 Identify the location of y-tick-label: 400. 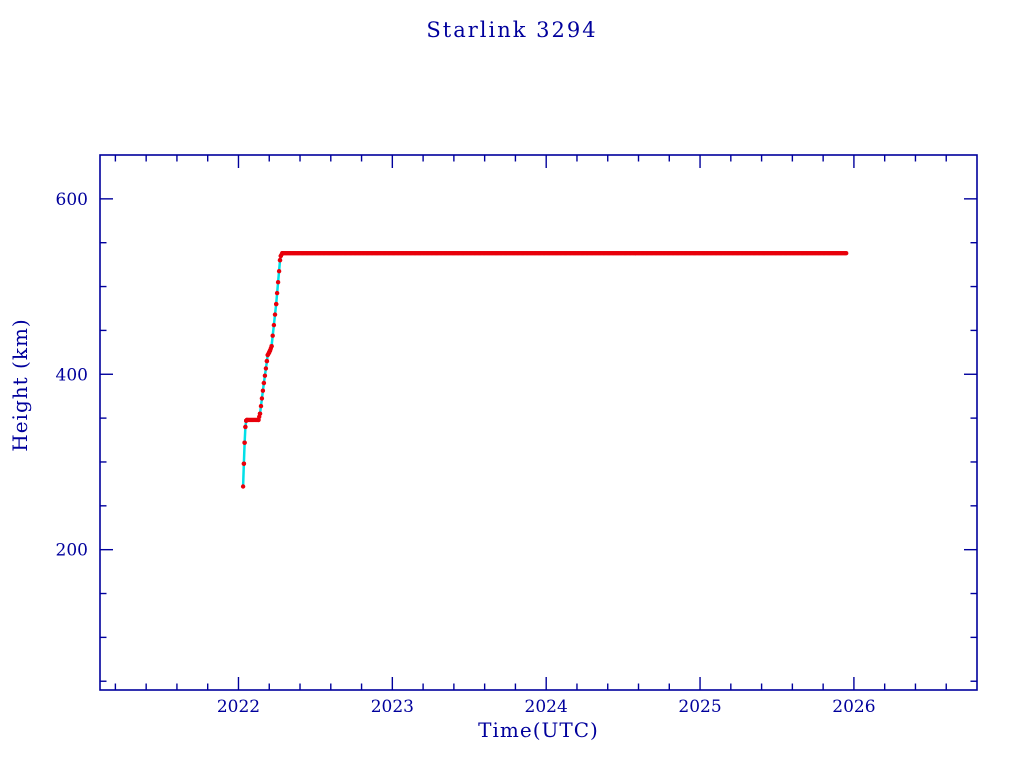
(72, 375).